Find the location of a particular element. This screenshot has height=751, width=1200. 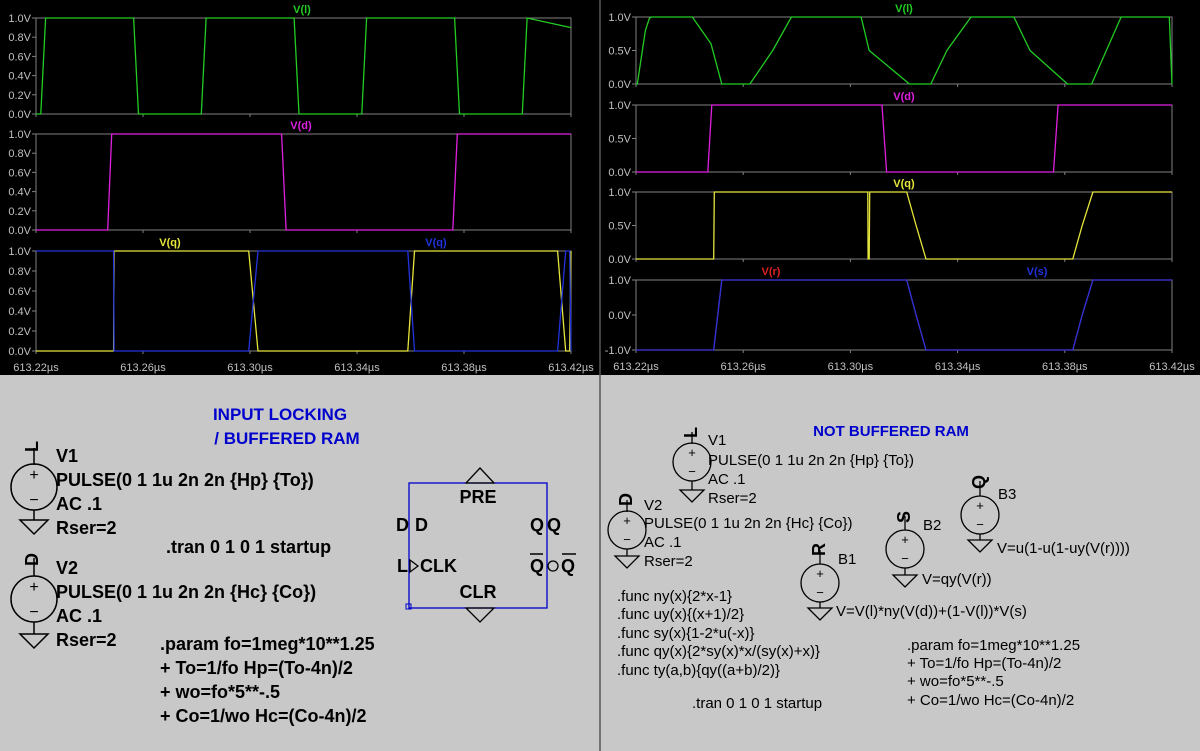

param-line: + wo=fo*5**-.5 is located at coordinates (220, 692).